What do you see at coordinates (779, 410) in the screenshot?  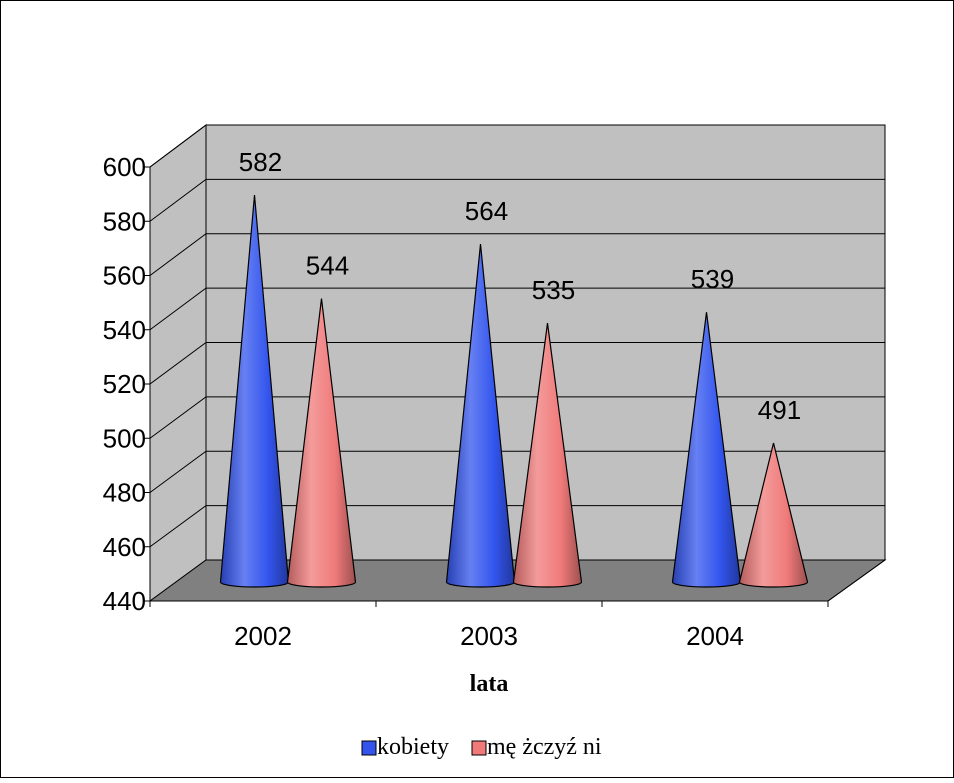 I see `data-label: 491` at bounding box center [779, 410].